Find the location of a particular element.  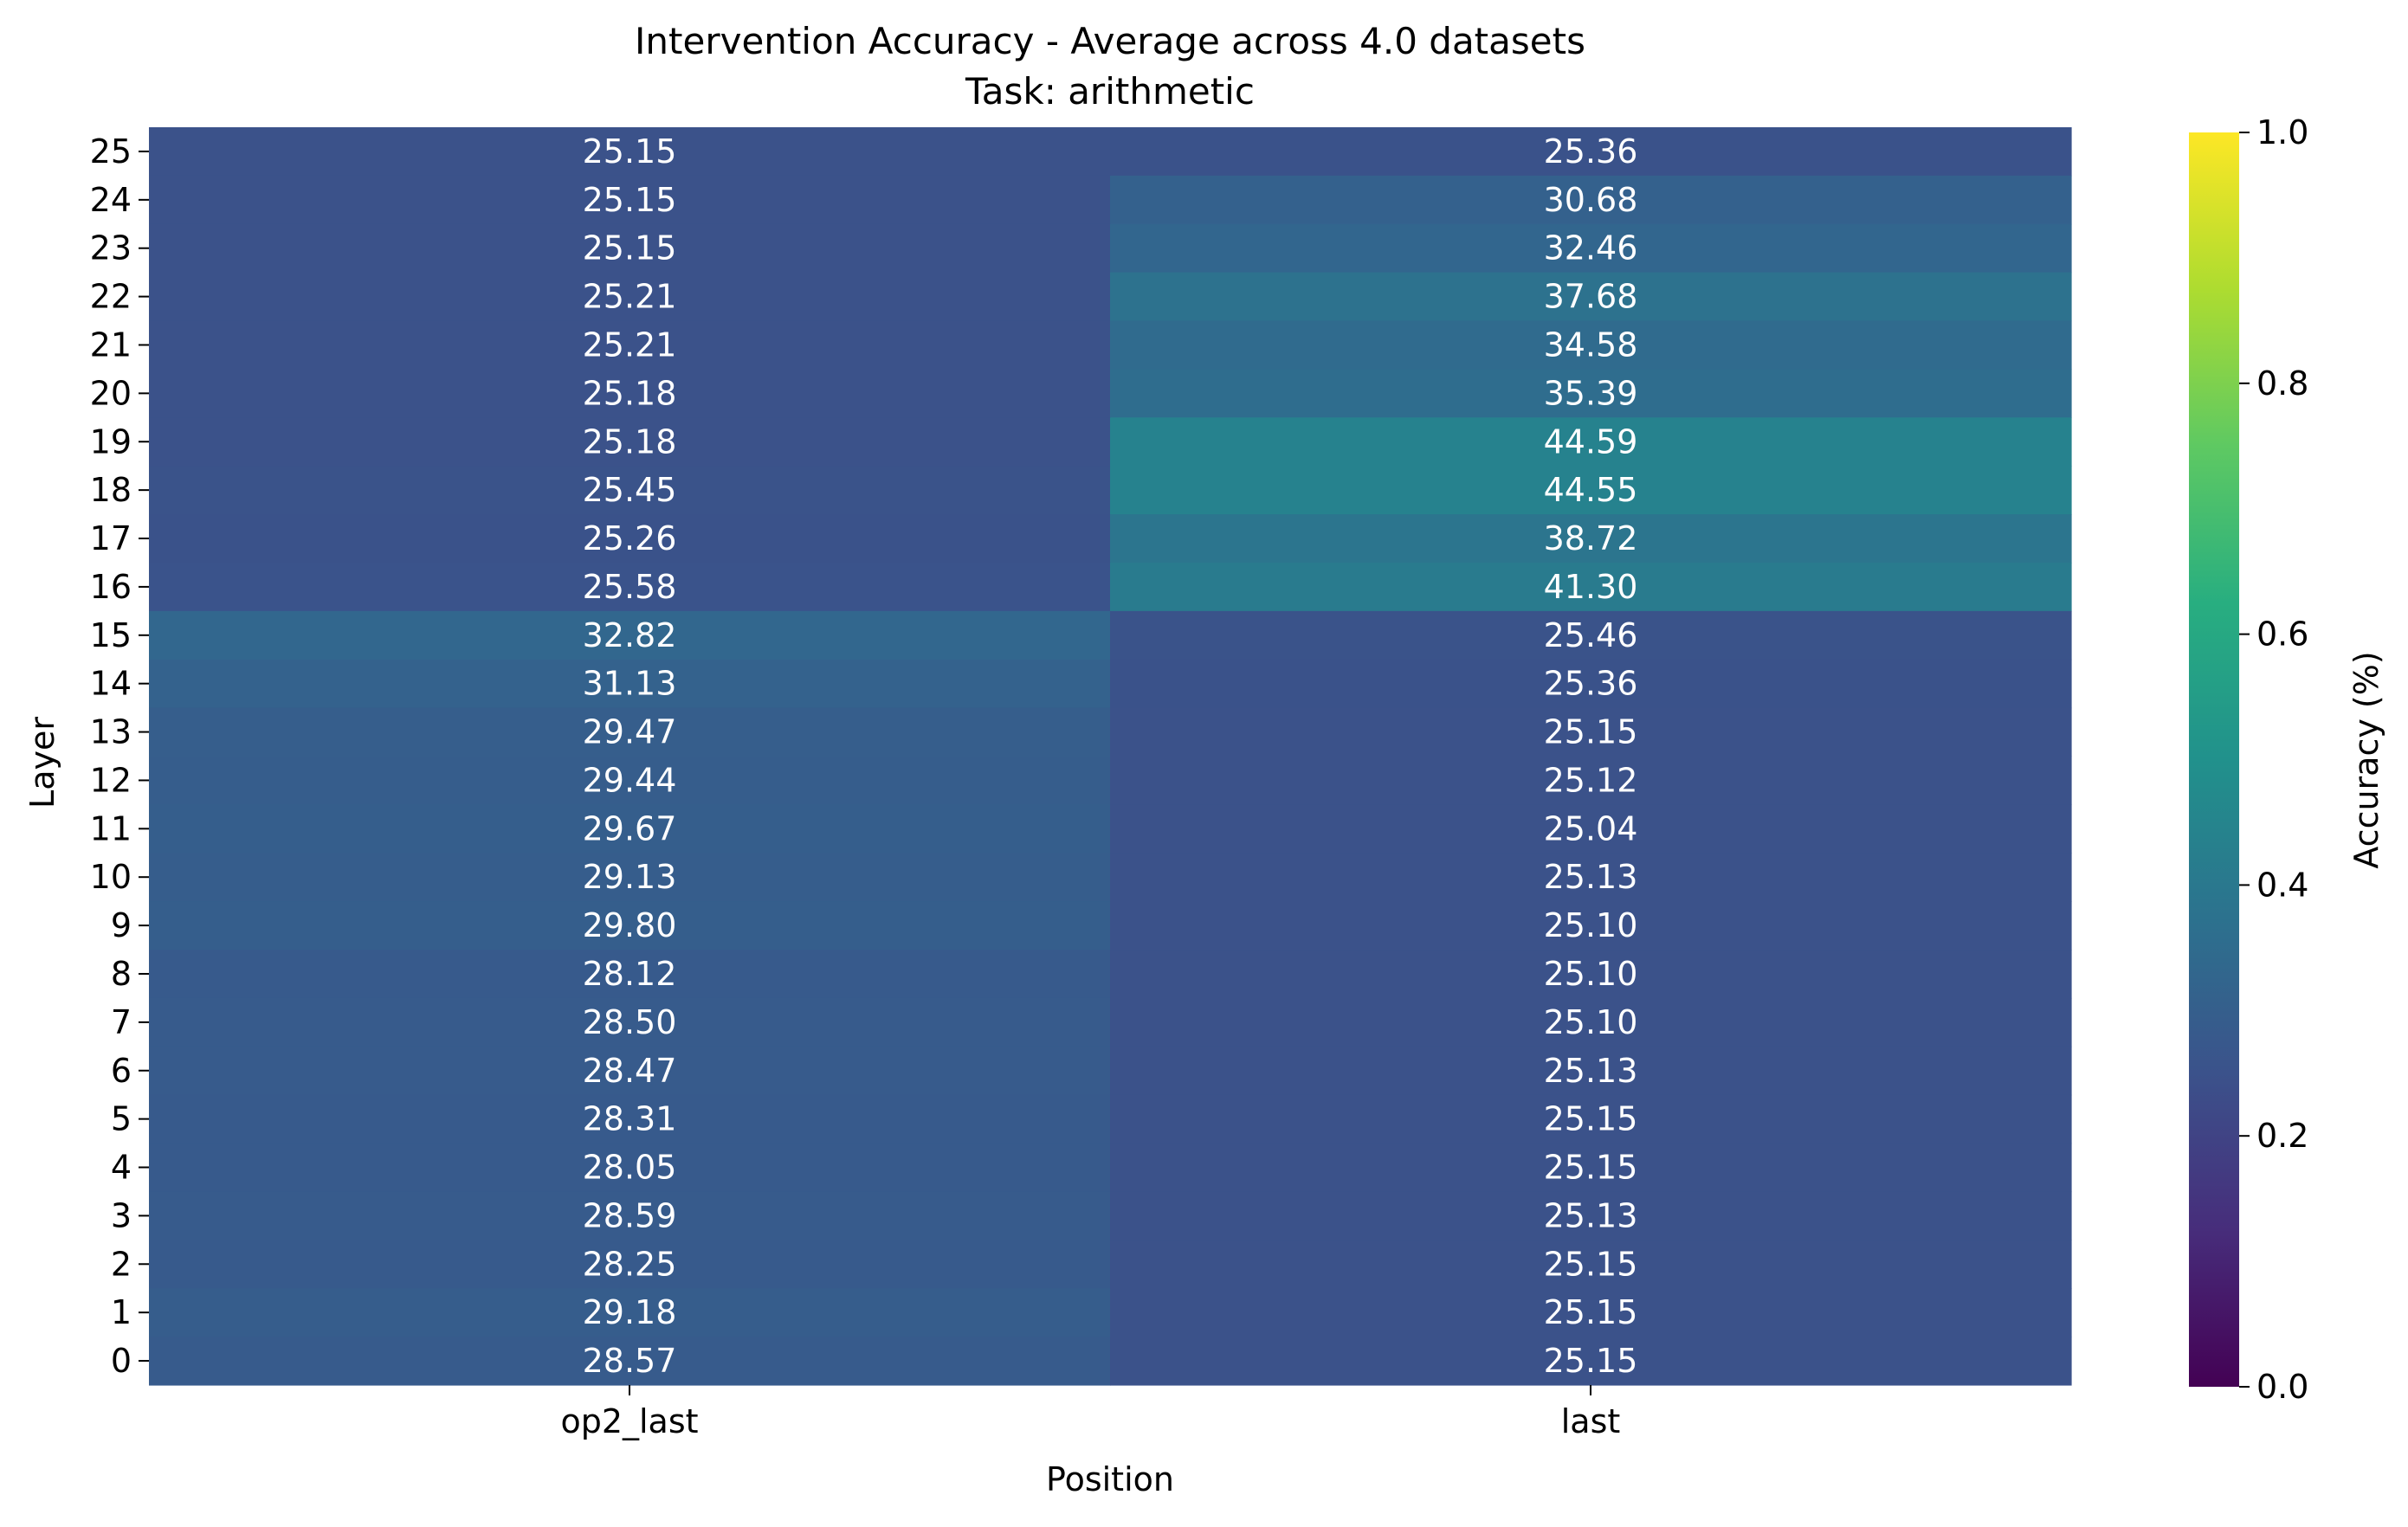

cell-value-label: 34.58 is located at coordinates (1591, 345).